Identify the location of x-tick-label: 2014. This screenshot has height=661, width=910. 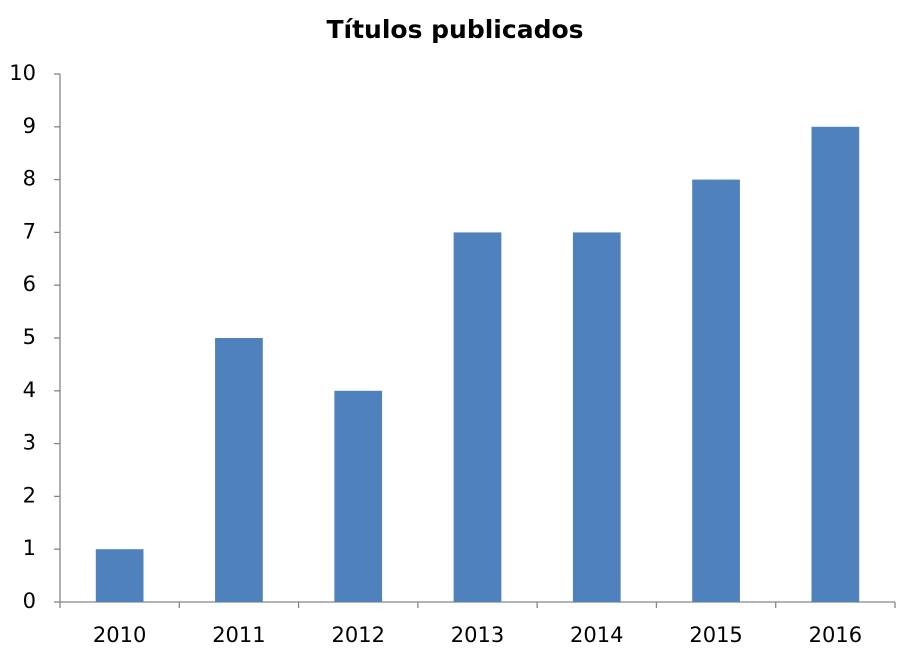
(596, 635).